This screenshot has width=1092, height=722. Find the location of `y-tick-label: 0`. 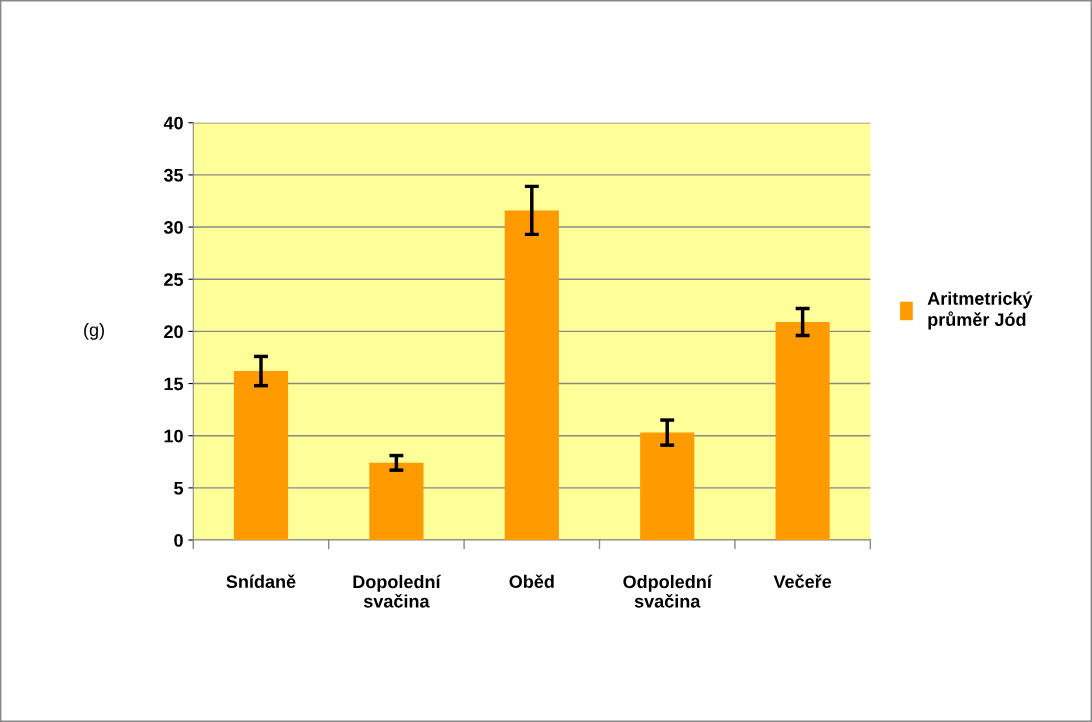

y-tick-label: 0 is located at coordinates (178, 540).